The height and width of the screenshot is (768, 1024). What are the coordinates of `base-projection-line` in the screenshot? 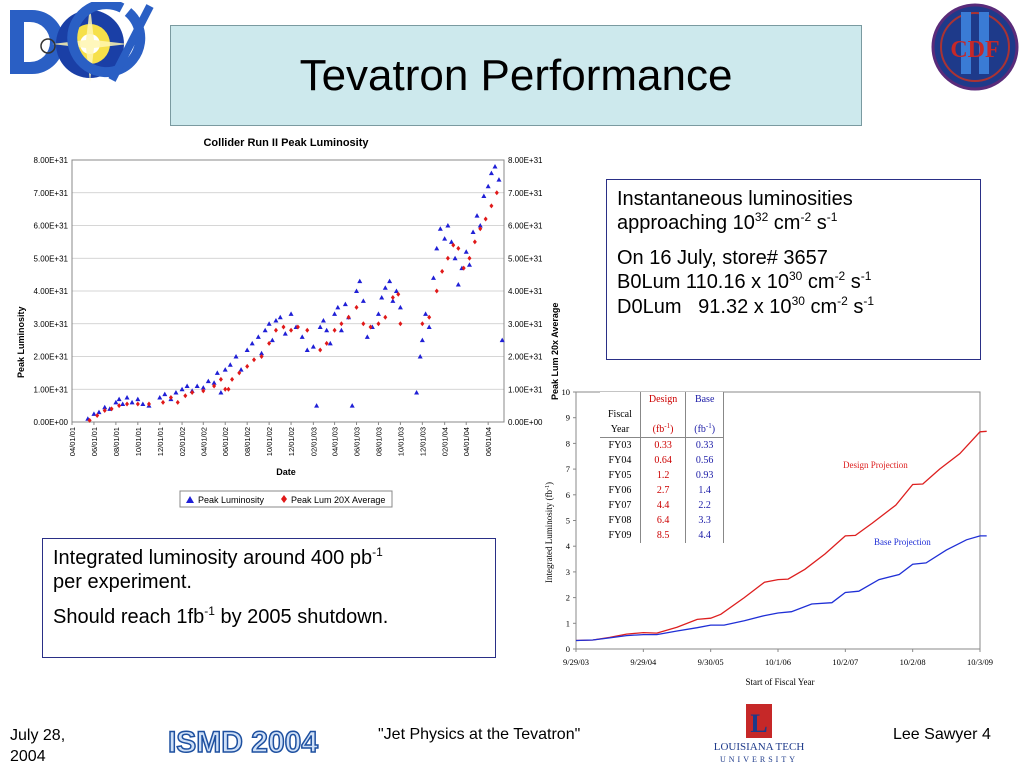 It's located at (781, 588).